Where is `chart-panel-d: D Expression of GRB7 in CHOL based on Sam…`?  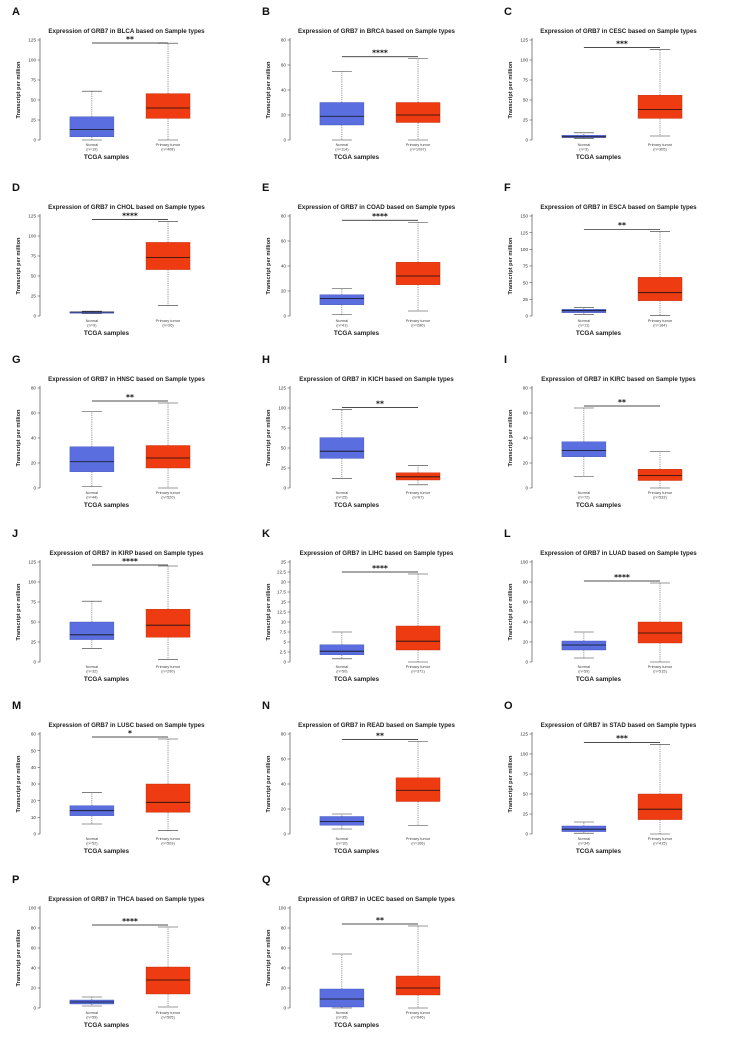
chart-panel-d: D Expression of GRB7 in CHOL based on Sam… is located at coordinates (133, 267).